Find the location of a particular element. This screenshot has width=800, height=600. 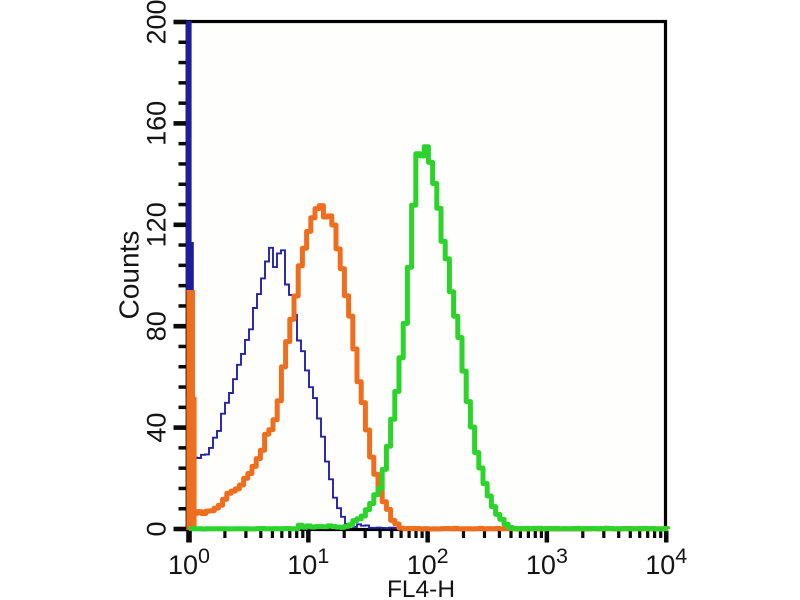

svg-text: 0 is located at coordinates (157, 528).